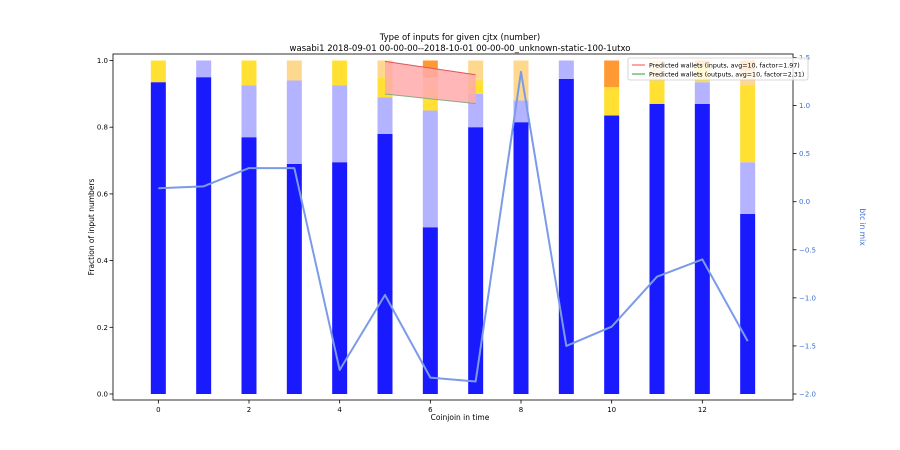  I want to click on y2-tick-label: 0.5, so click(804, 154).